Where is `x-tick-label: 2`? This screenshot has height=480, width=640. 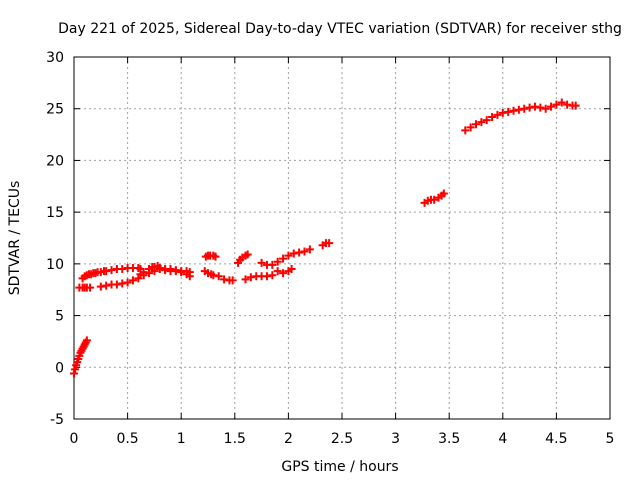 x-tick-label: 2 is located at coordinates (288, 439).